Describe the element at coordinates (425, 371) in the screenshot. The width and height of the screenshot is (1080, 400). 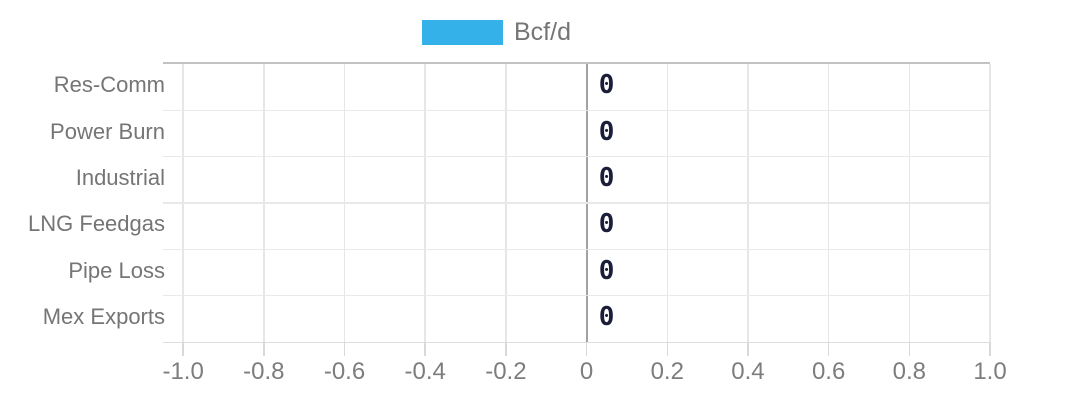
I see `x-tick-label: -0.4` at that location.